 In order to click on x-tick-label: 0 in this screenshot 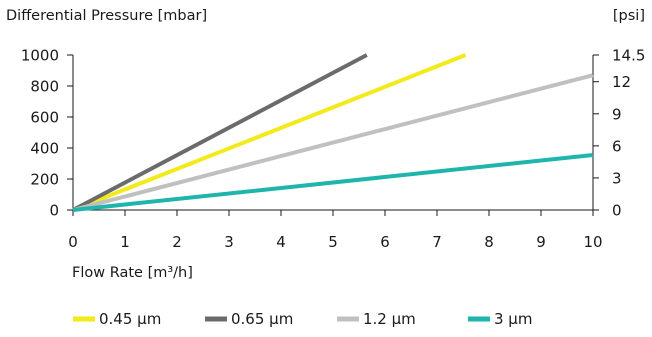, I will do `click(73, 242)`.